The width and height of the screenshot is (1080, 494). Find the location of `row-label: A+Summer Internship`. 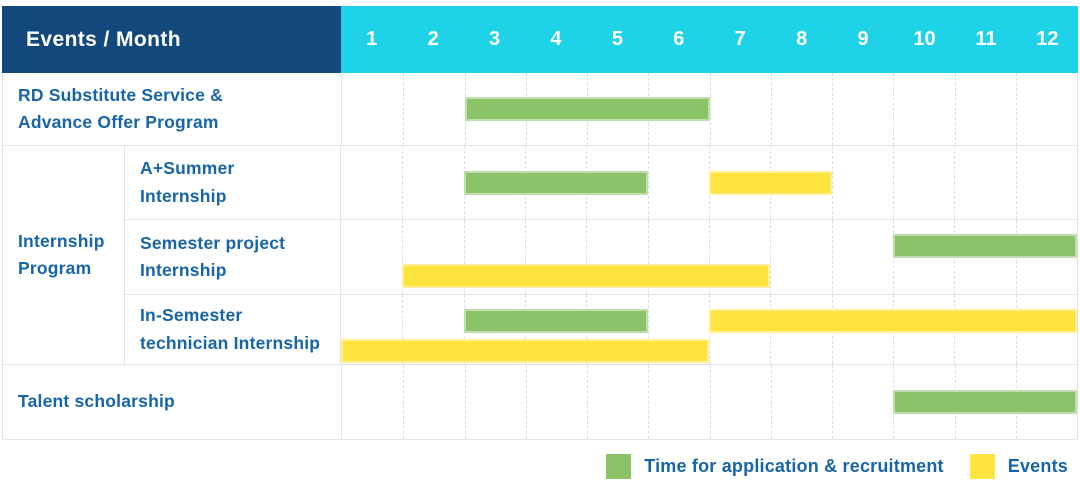

row-label: A+Summer Internship is located at coordinates (187, 182).